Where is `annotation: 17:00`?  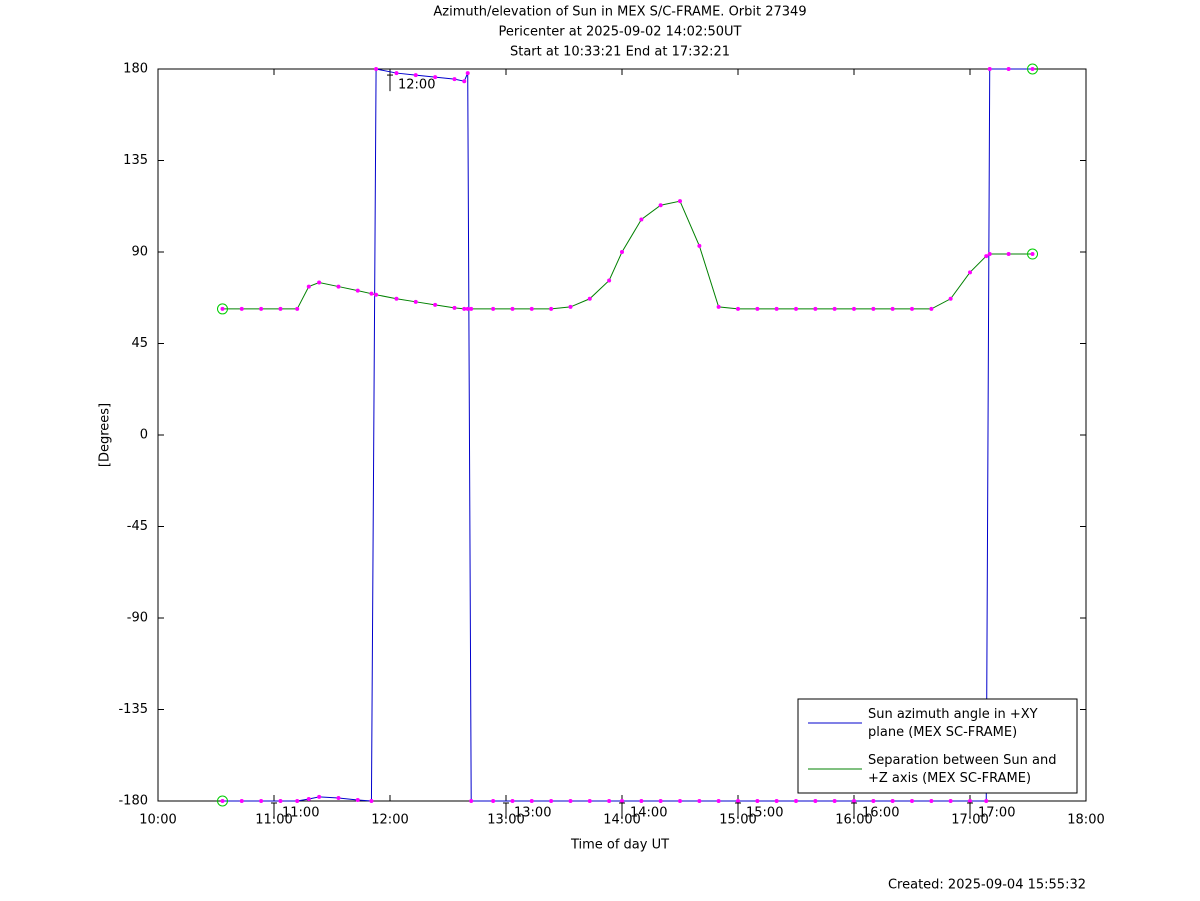
annotation: 17:00 is located at coordinates (996, 813).